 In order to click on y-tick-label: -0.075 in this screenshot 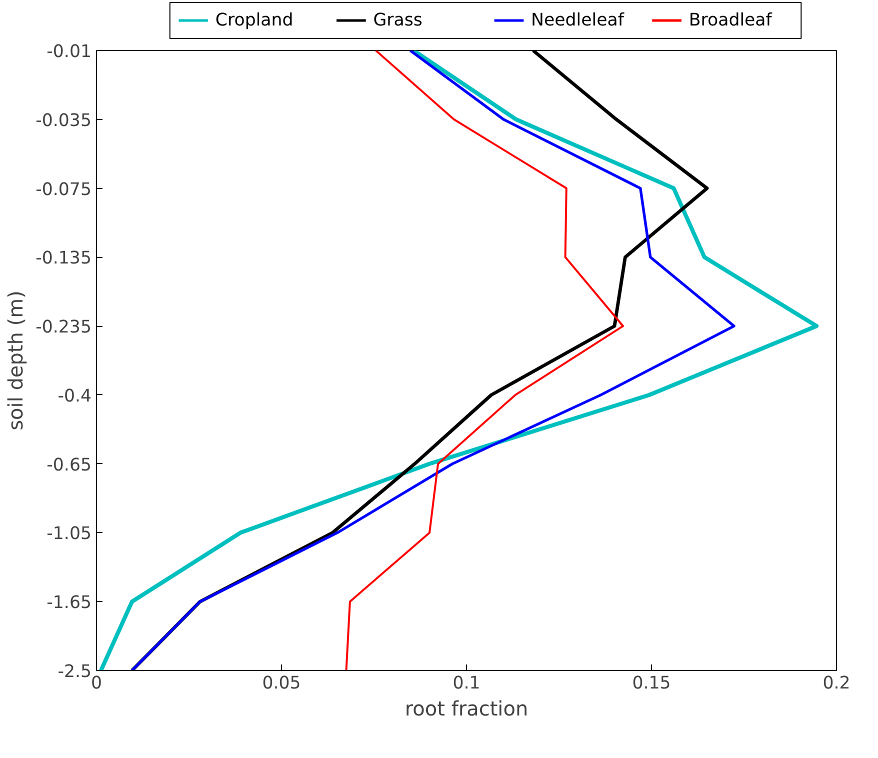, I will do `click(64, 190)`.